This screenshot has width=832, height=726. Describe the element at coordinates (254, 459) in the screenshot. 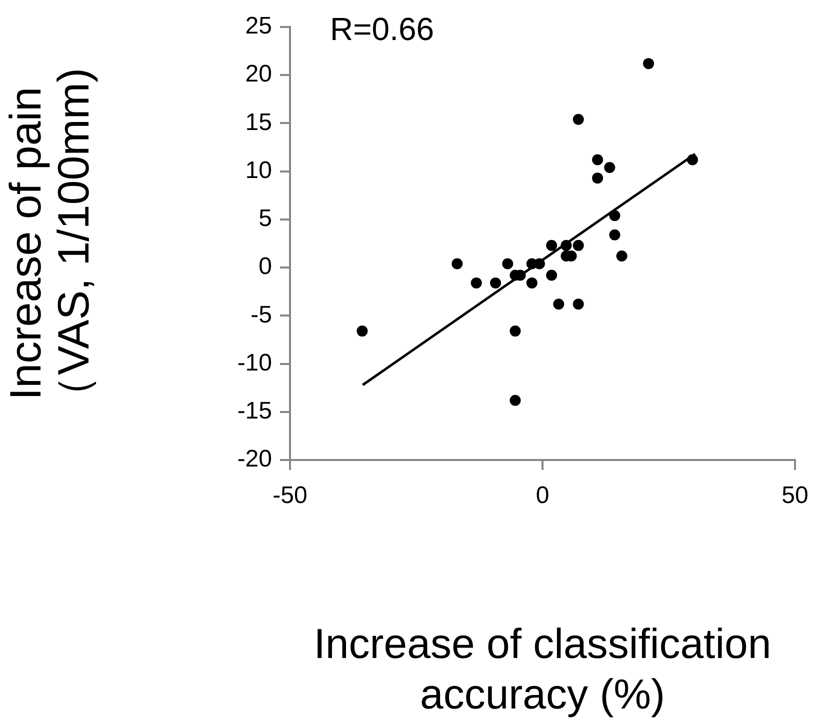

I see `y-tick-label: -20` at that location.